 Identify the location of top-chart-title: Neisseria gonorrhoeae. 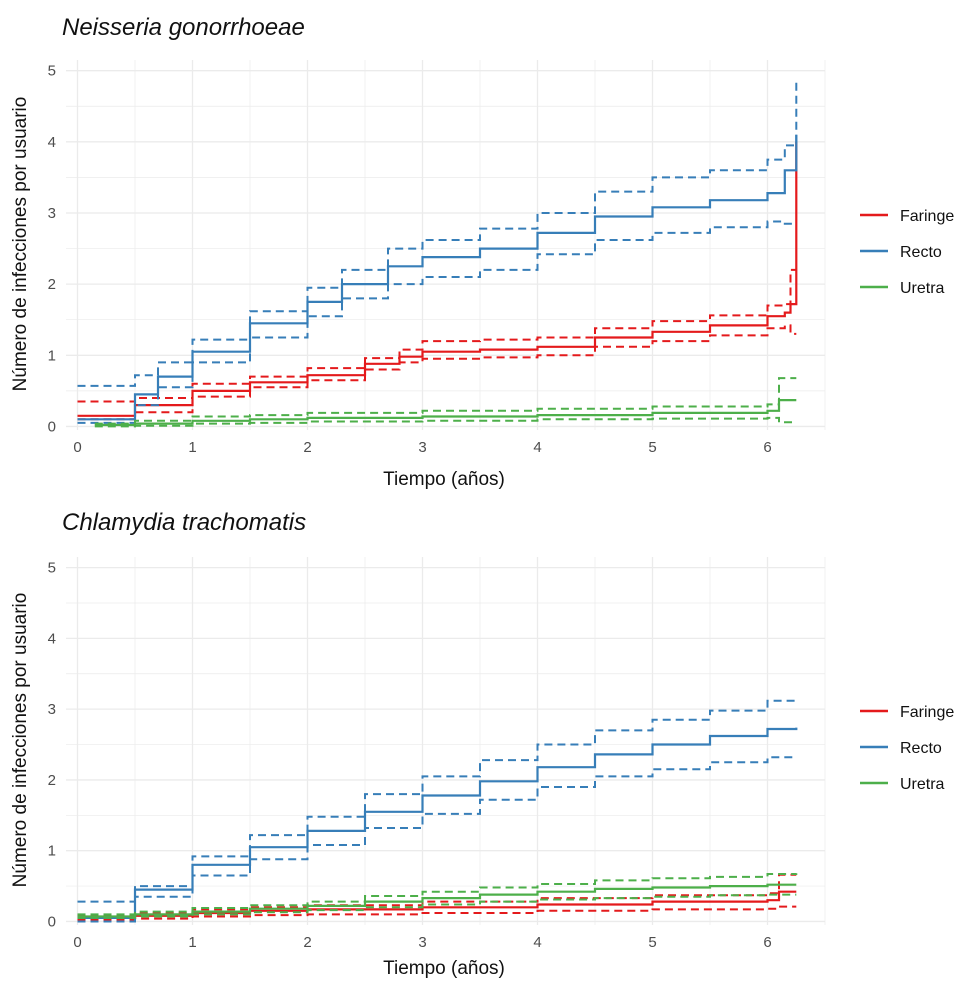
(183, 27).